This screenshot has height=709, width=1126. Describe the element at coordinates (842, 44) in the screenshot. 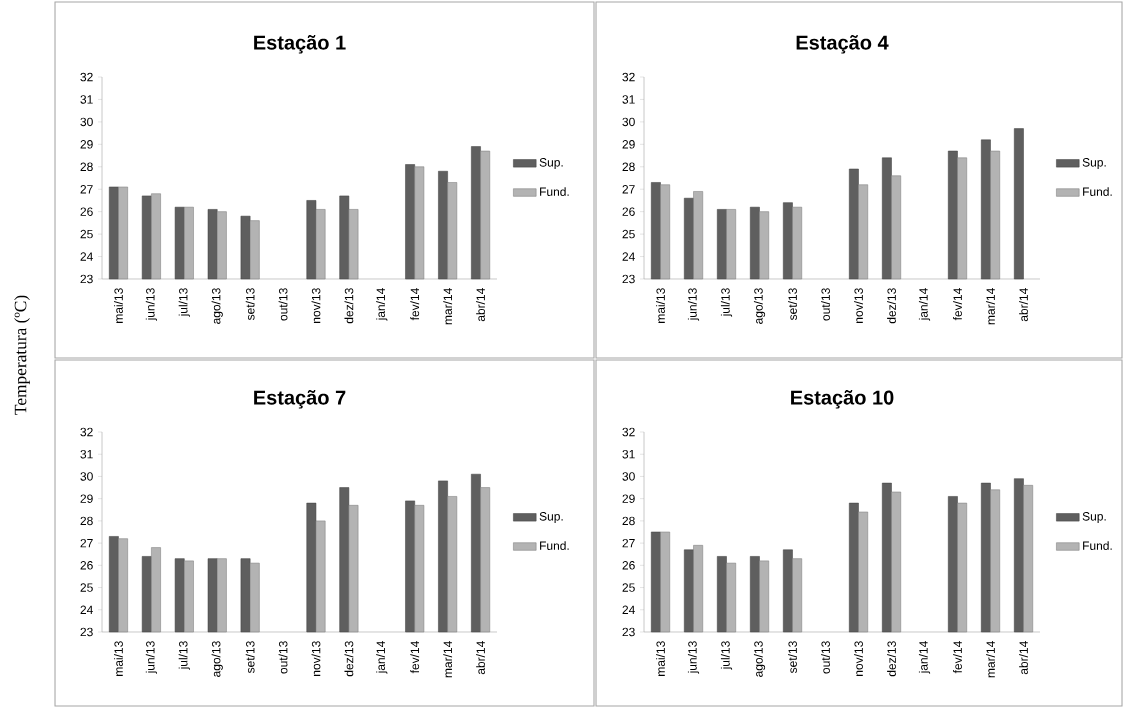

I see `chart-title: Estação 4` at that location.